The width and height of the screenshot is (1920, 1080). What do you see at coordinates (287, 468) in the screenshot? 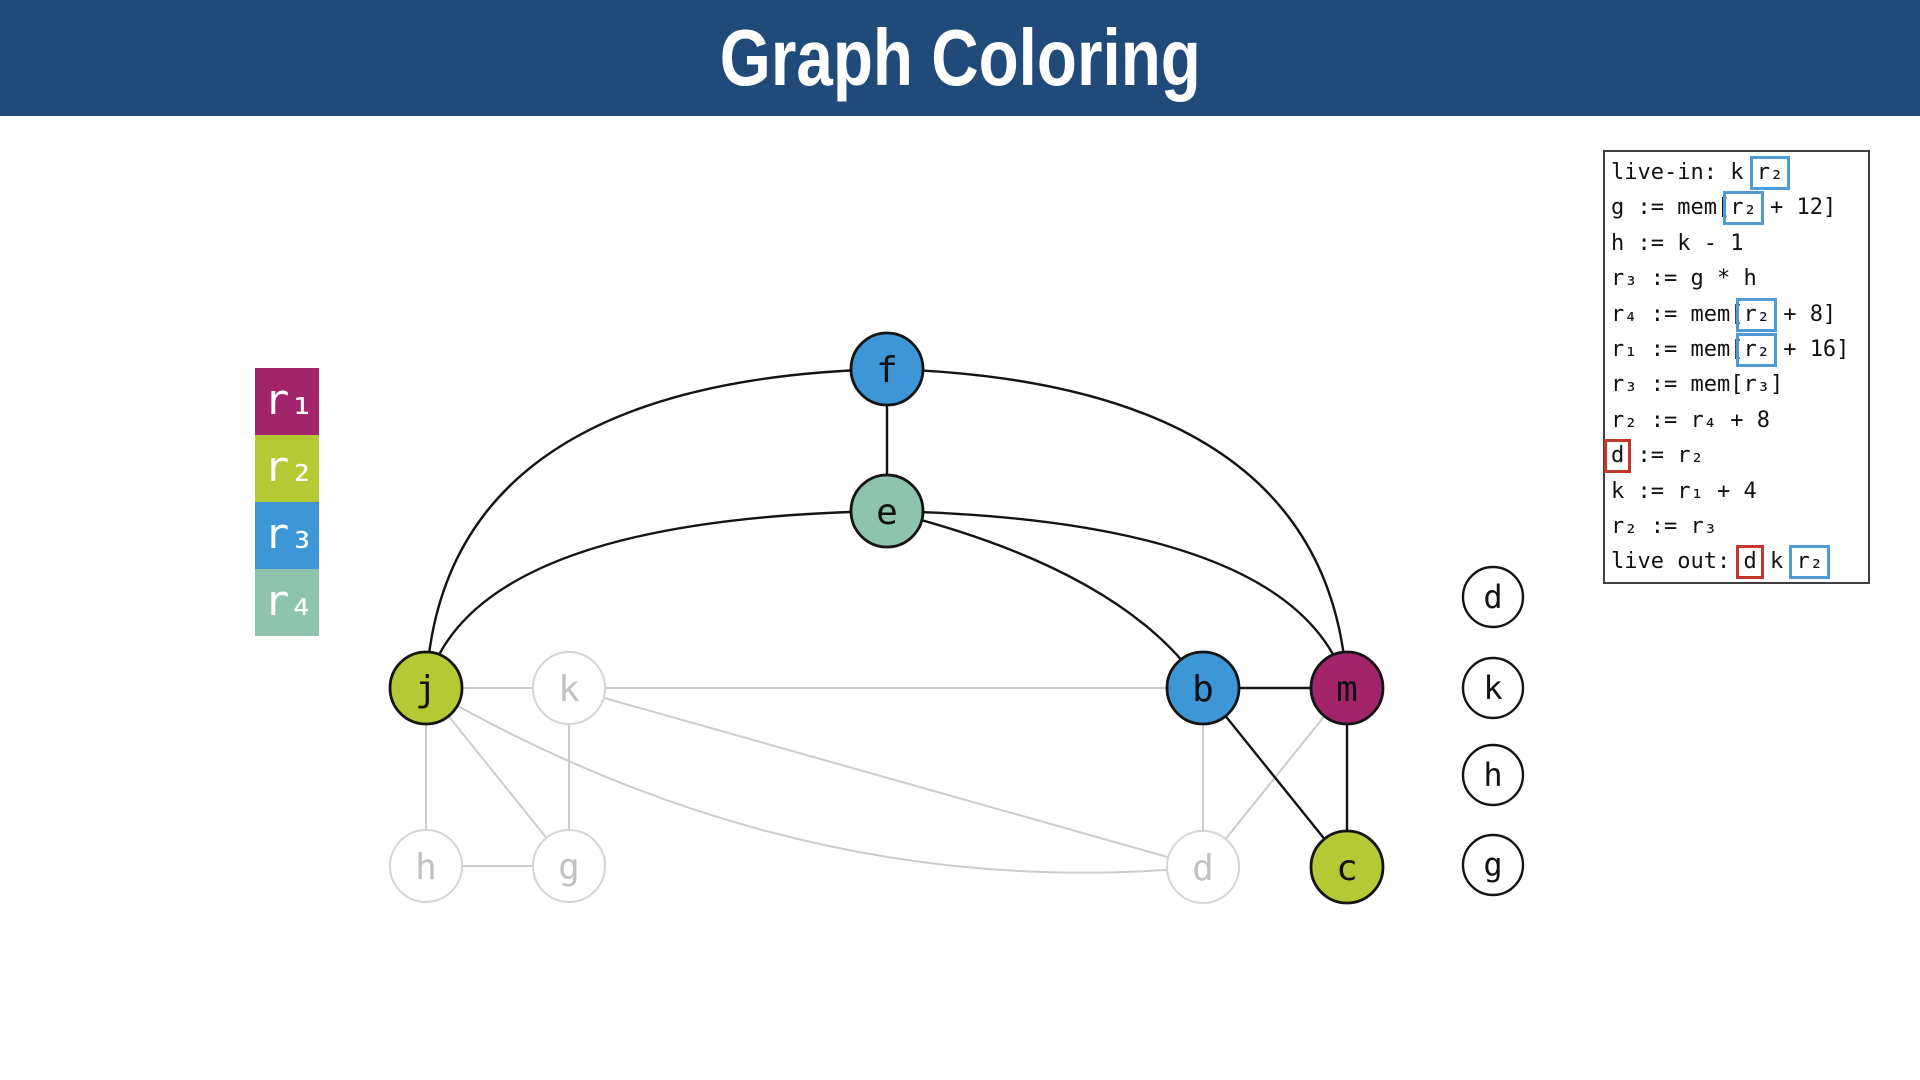
I see `legend-item-r2: r₂` at bounding box center [287, 468].